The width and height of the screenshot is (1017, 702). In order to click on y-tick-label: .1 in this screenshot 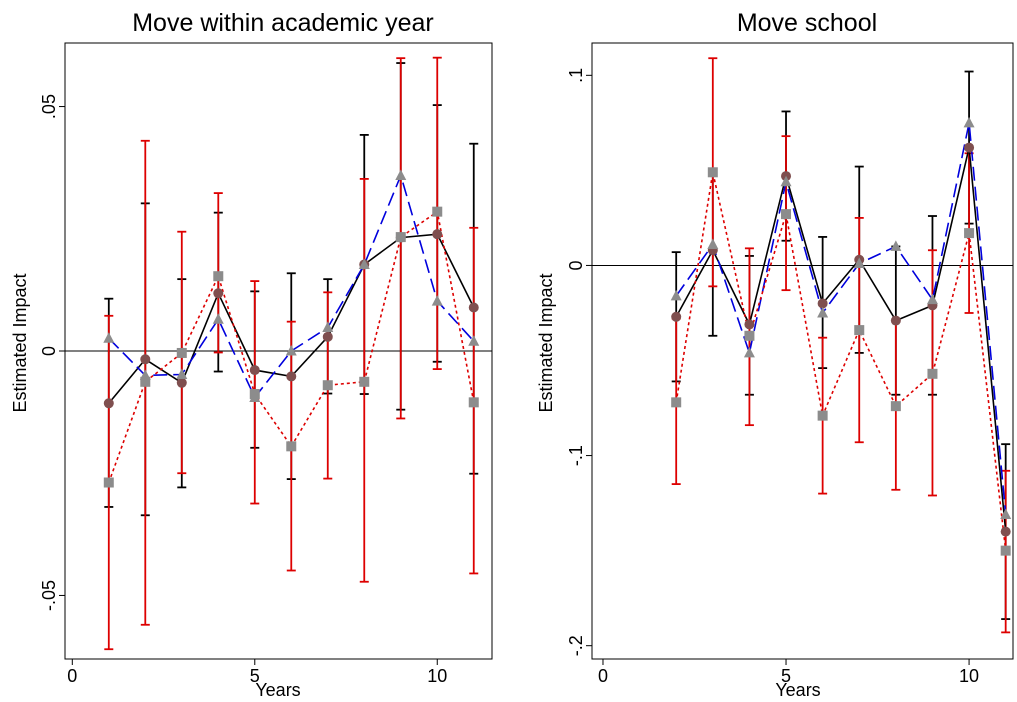, I will do `click(576, 75)`.